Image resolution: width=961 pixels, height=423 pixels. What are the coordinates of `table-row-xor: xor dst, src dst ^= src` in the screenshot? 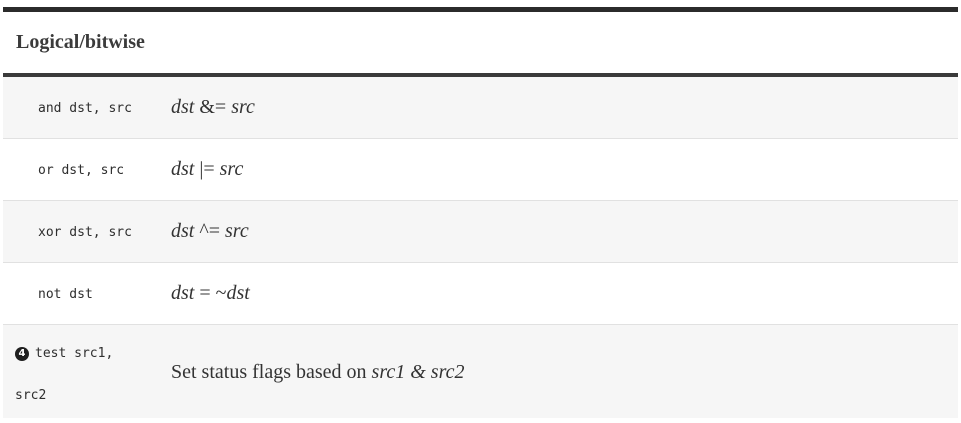 It's located at (480, 232).